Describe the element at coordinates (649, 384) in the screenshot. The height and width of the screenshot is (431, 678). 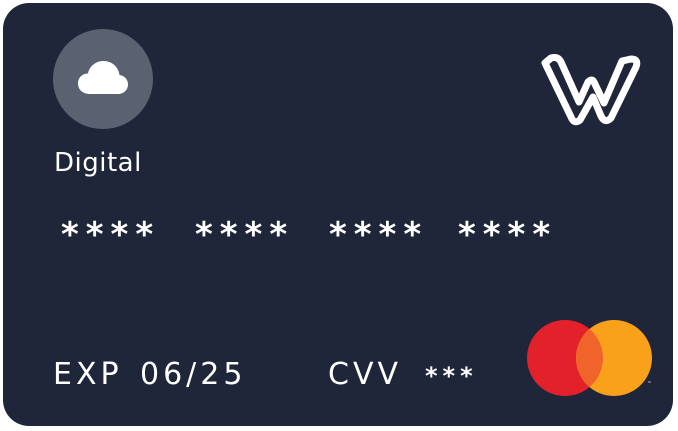
I see `trademark-mark: ™` at that location.